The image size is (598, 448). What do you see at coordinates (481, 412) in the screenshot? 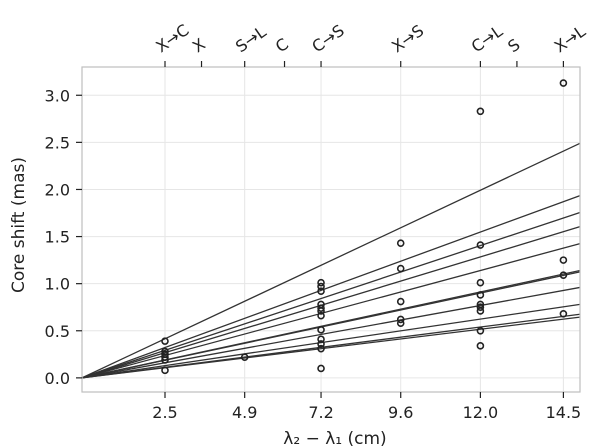
I see `x-tick-label-4: 12.0` at bounding box center [481, 412].